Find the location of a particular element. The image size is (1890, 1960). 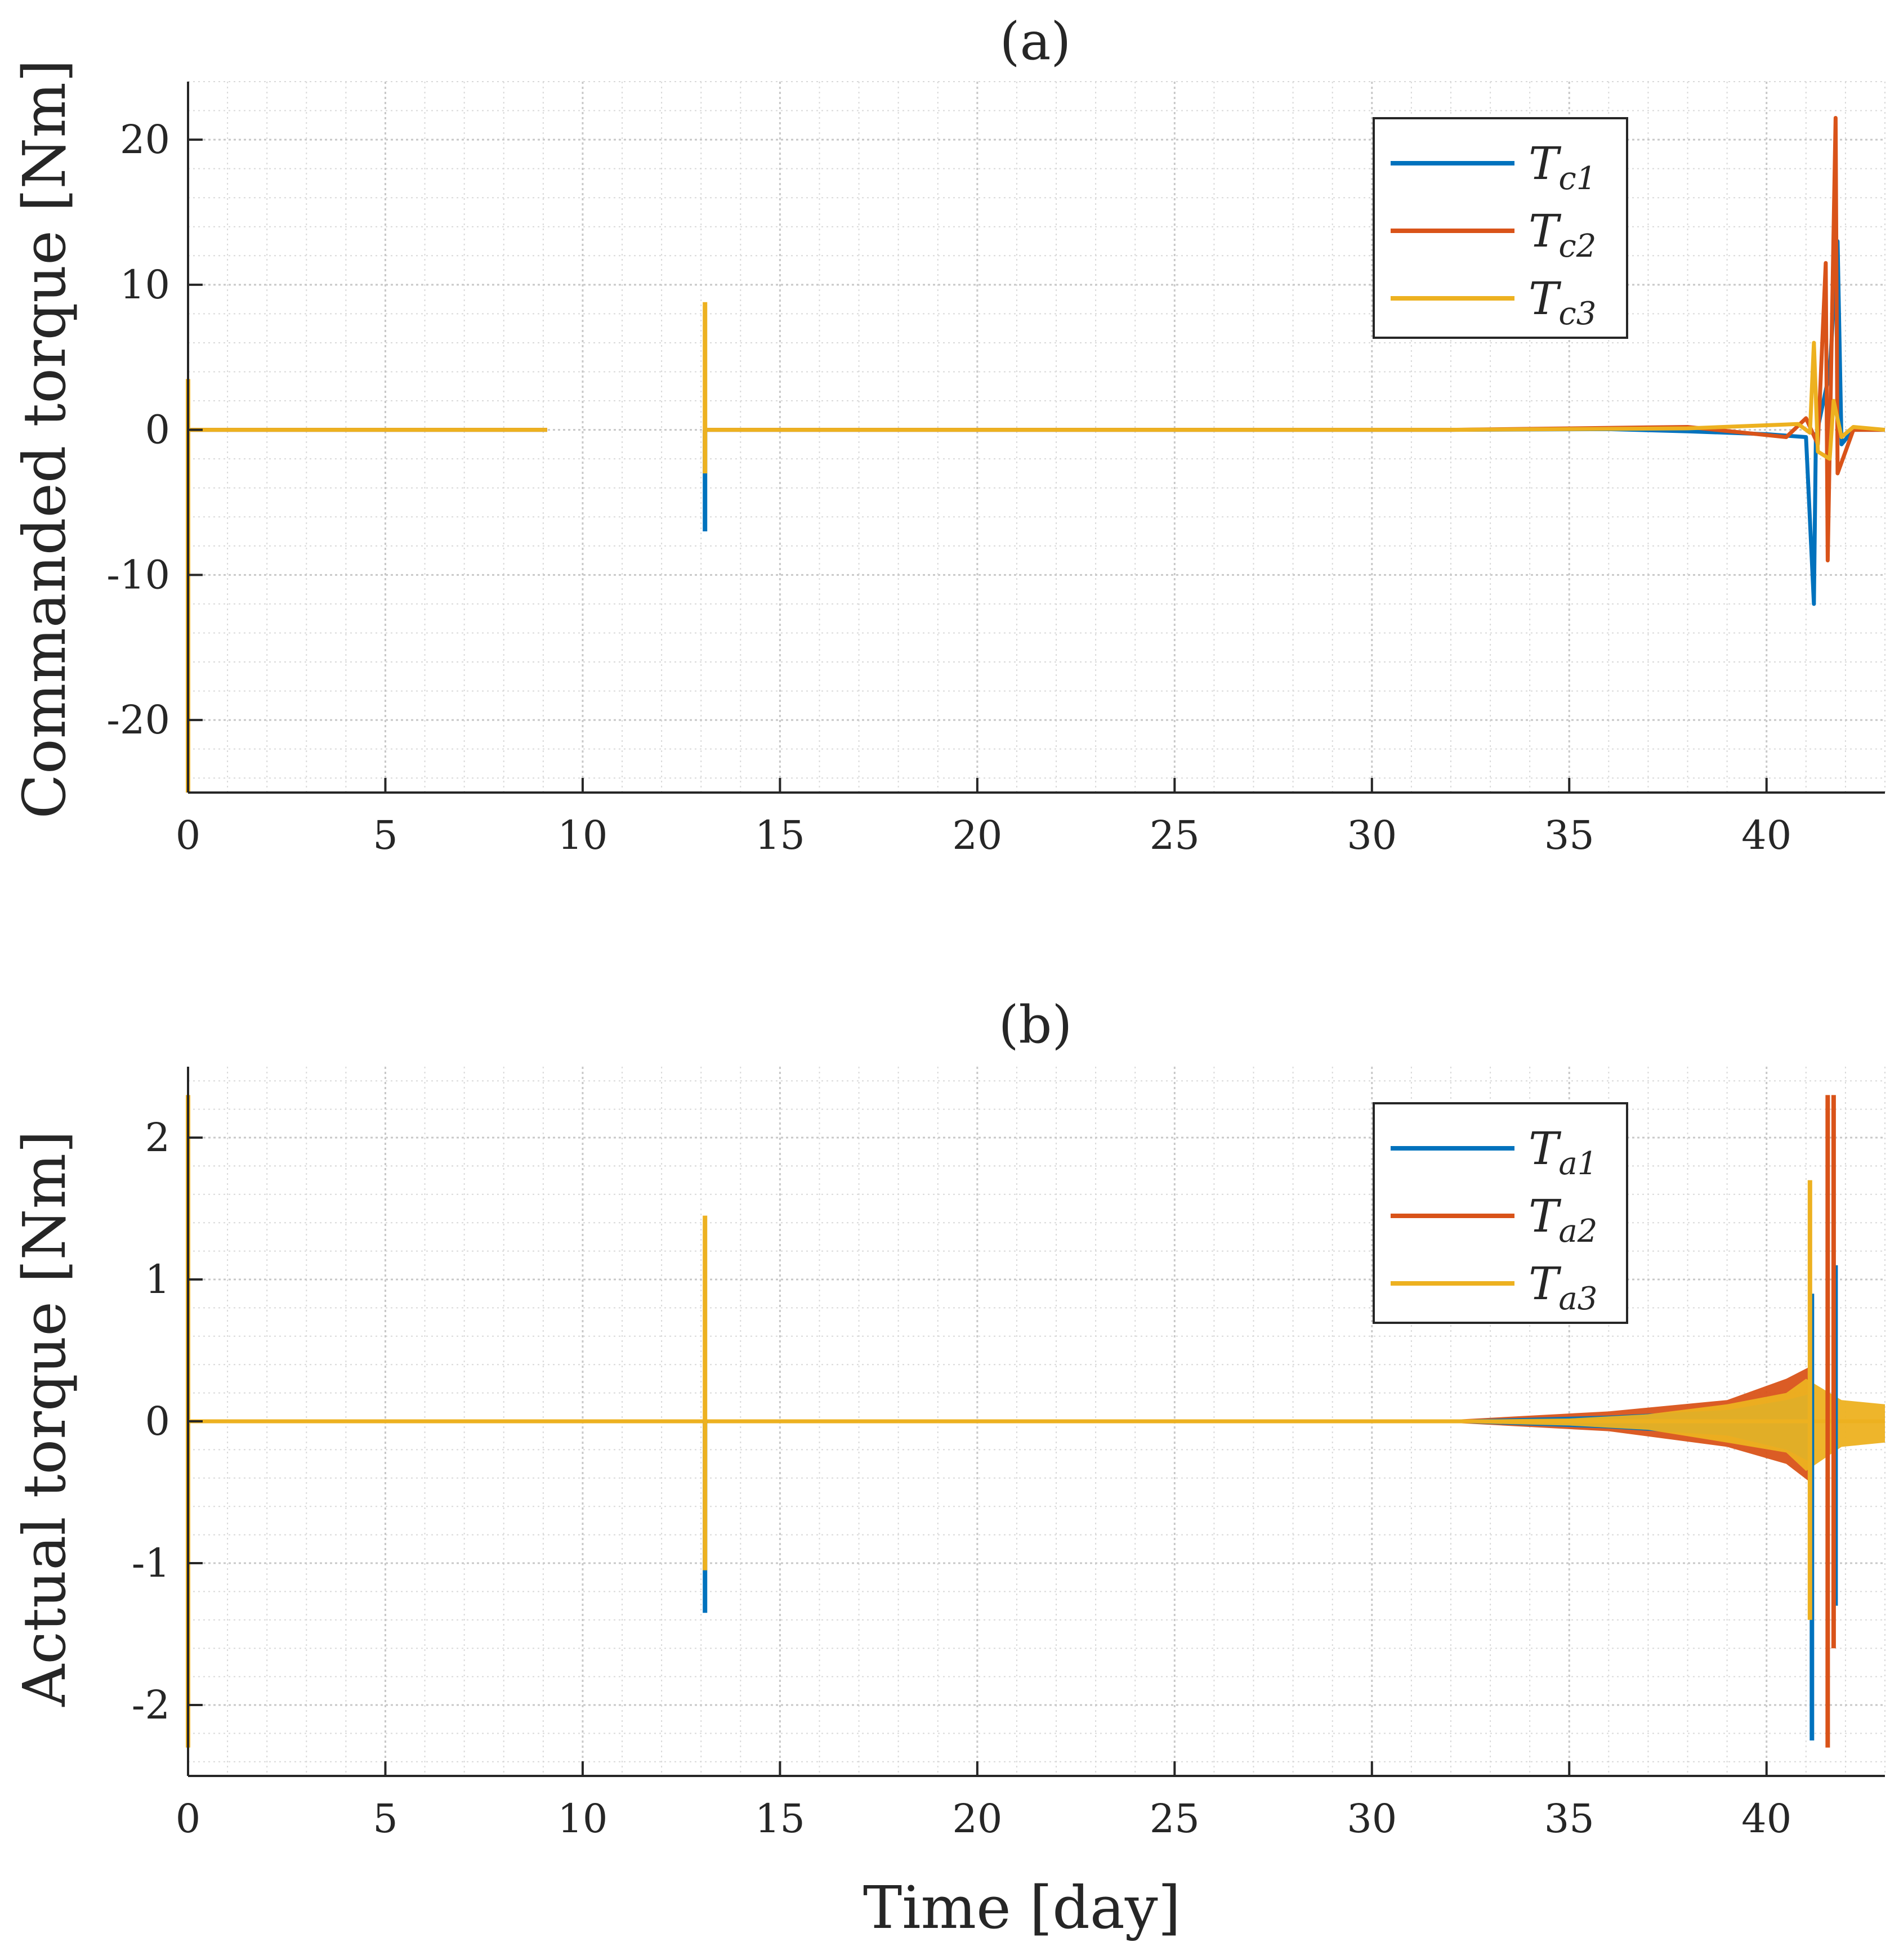

series-Tc3-line is located at coordinates (1295, 401).